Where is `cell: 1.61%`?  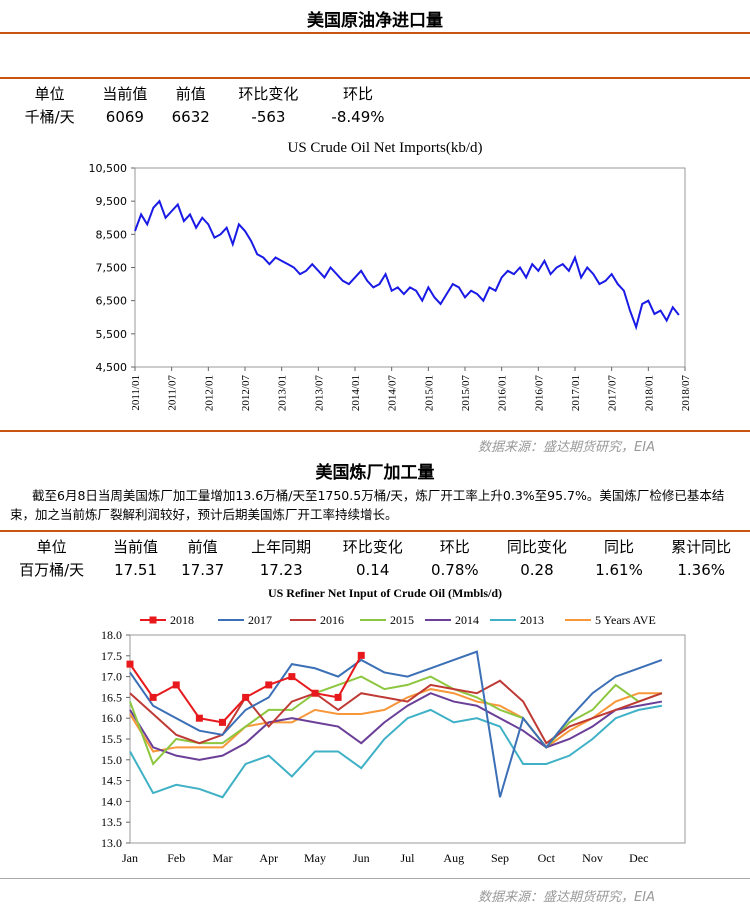
cell: 1.61% is located at coordinates (619, 569).